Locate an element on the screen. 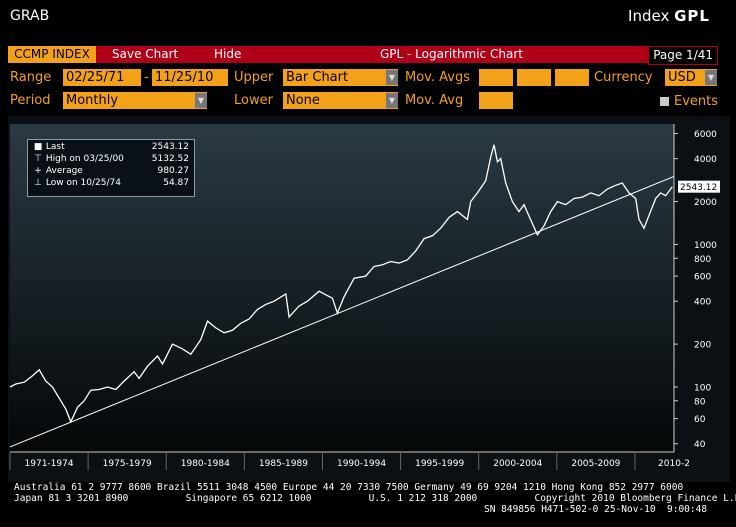 The width and height of the screenshot is (736, 527). legend-high: ⊤ High on 03/25/00 5132.52 is located at coordinates (111, 159).